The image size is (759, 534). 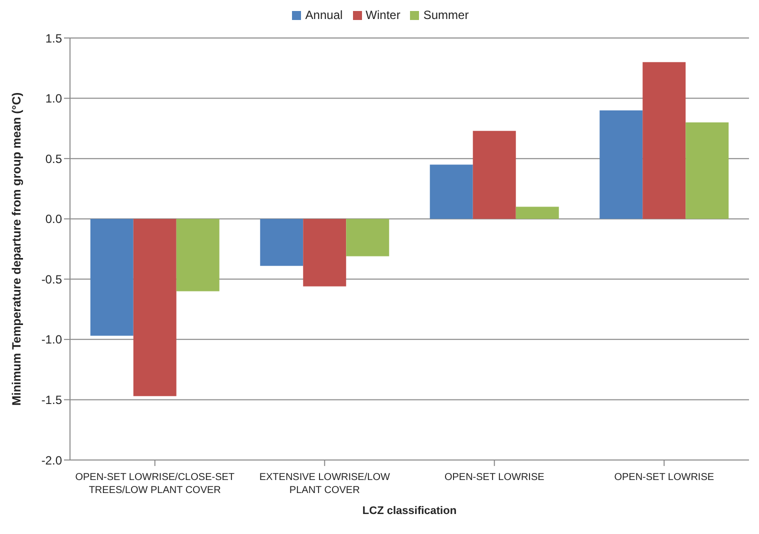 I want to click on x-tick-label: EXTENSIVE LOWRISE/LOW PLANT COVER, so click(x=324, y=484).